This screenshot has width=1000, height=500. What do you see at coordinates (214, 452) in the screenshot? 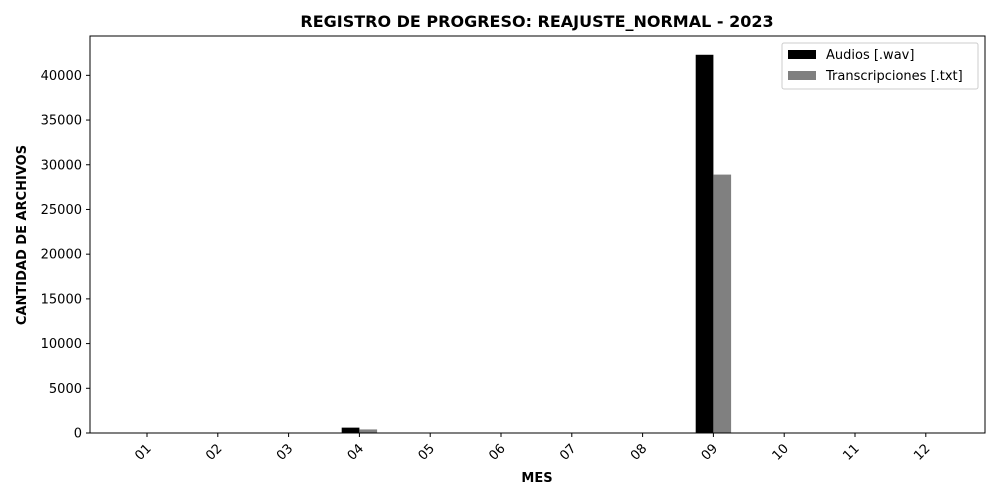
I see `x-tick-label: 02` at bounding box center [214, 452].